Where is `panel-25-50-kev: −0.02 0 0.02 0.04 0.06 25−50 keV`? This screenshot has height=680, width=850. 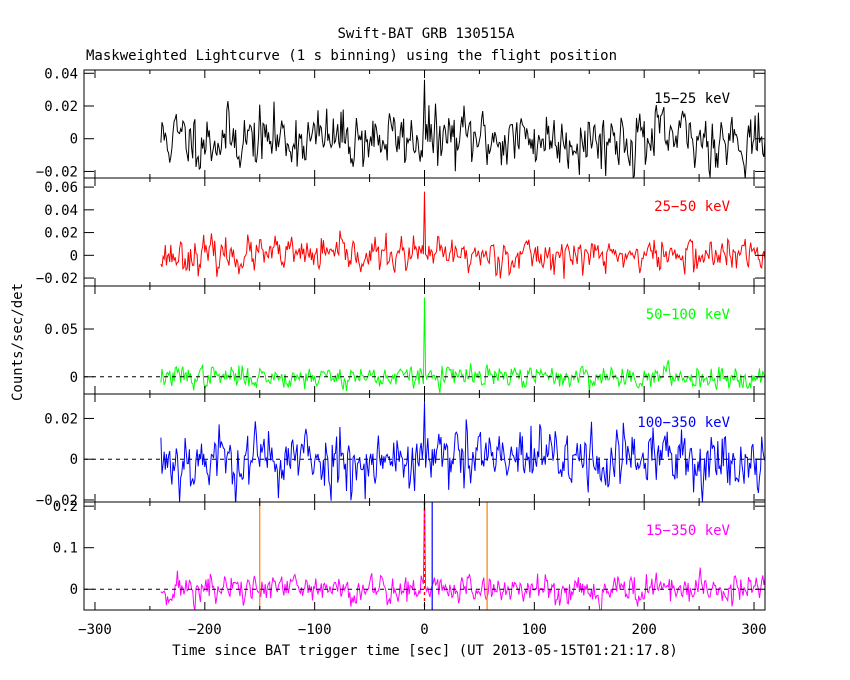
panel-25-50-kev: −0.02 0 0.02 0.04 0.06 25−50 keV is located at coordinates (401, 232).